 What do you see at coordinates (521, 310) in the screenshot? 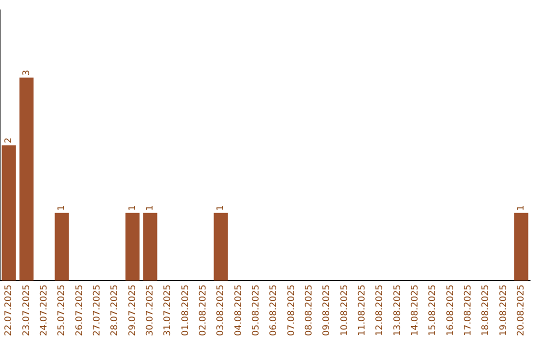
I see `x-tick-label: 20.08.2025` at bounding box center [521, 310].